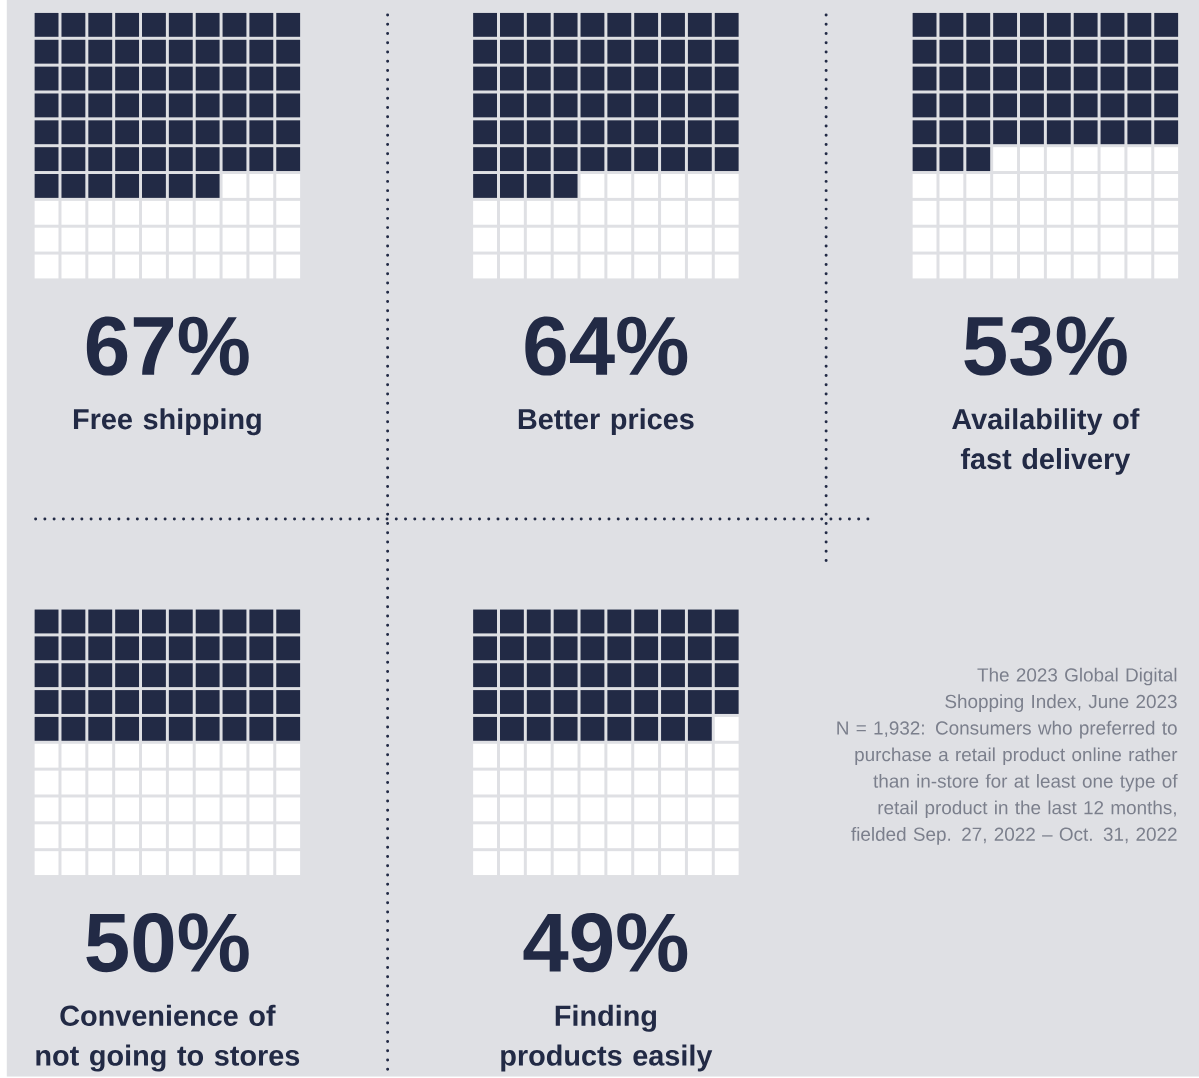 Image resolution: width=1199 pixels, height=1078 pixels. Describe the element at coordinates (168, 1038) in the screenshot. I see `category-label: Convenience of not going to stores` at that location.